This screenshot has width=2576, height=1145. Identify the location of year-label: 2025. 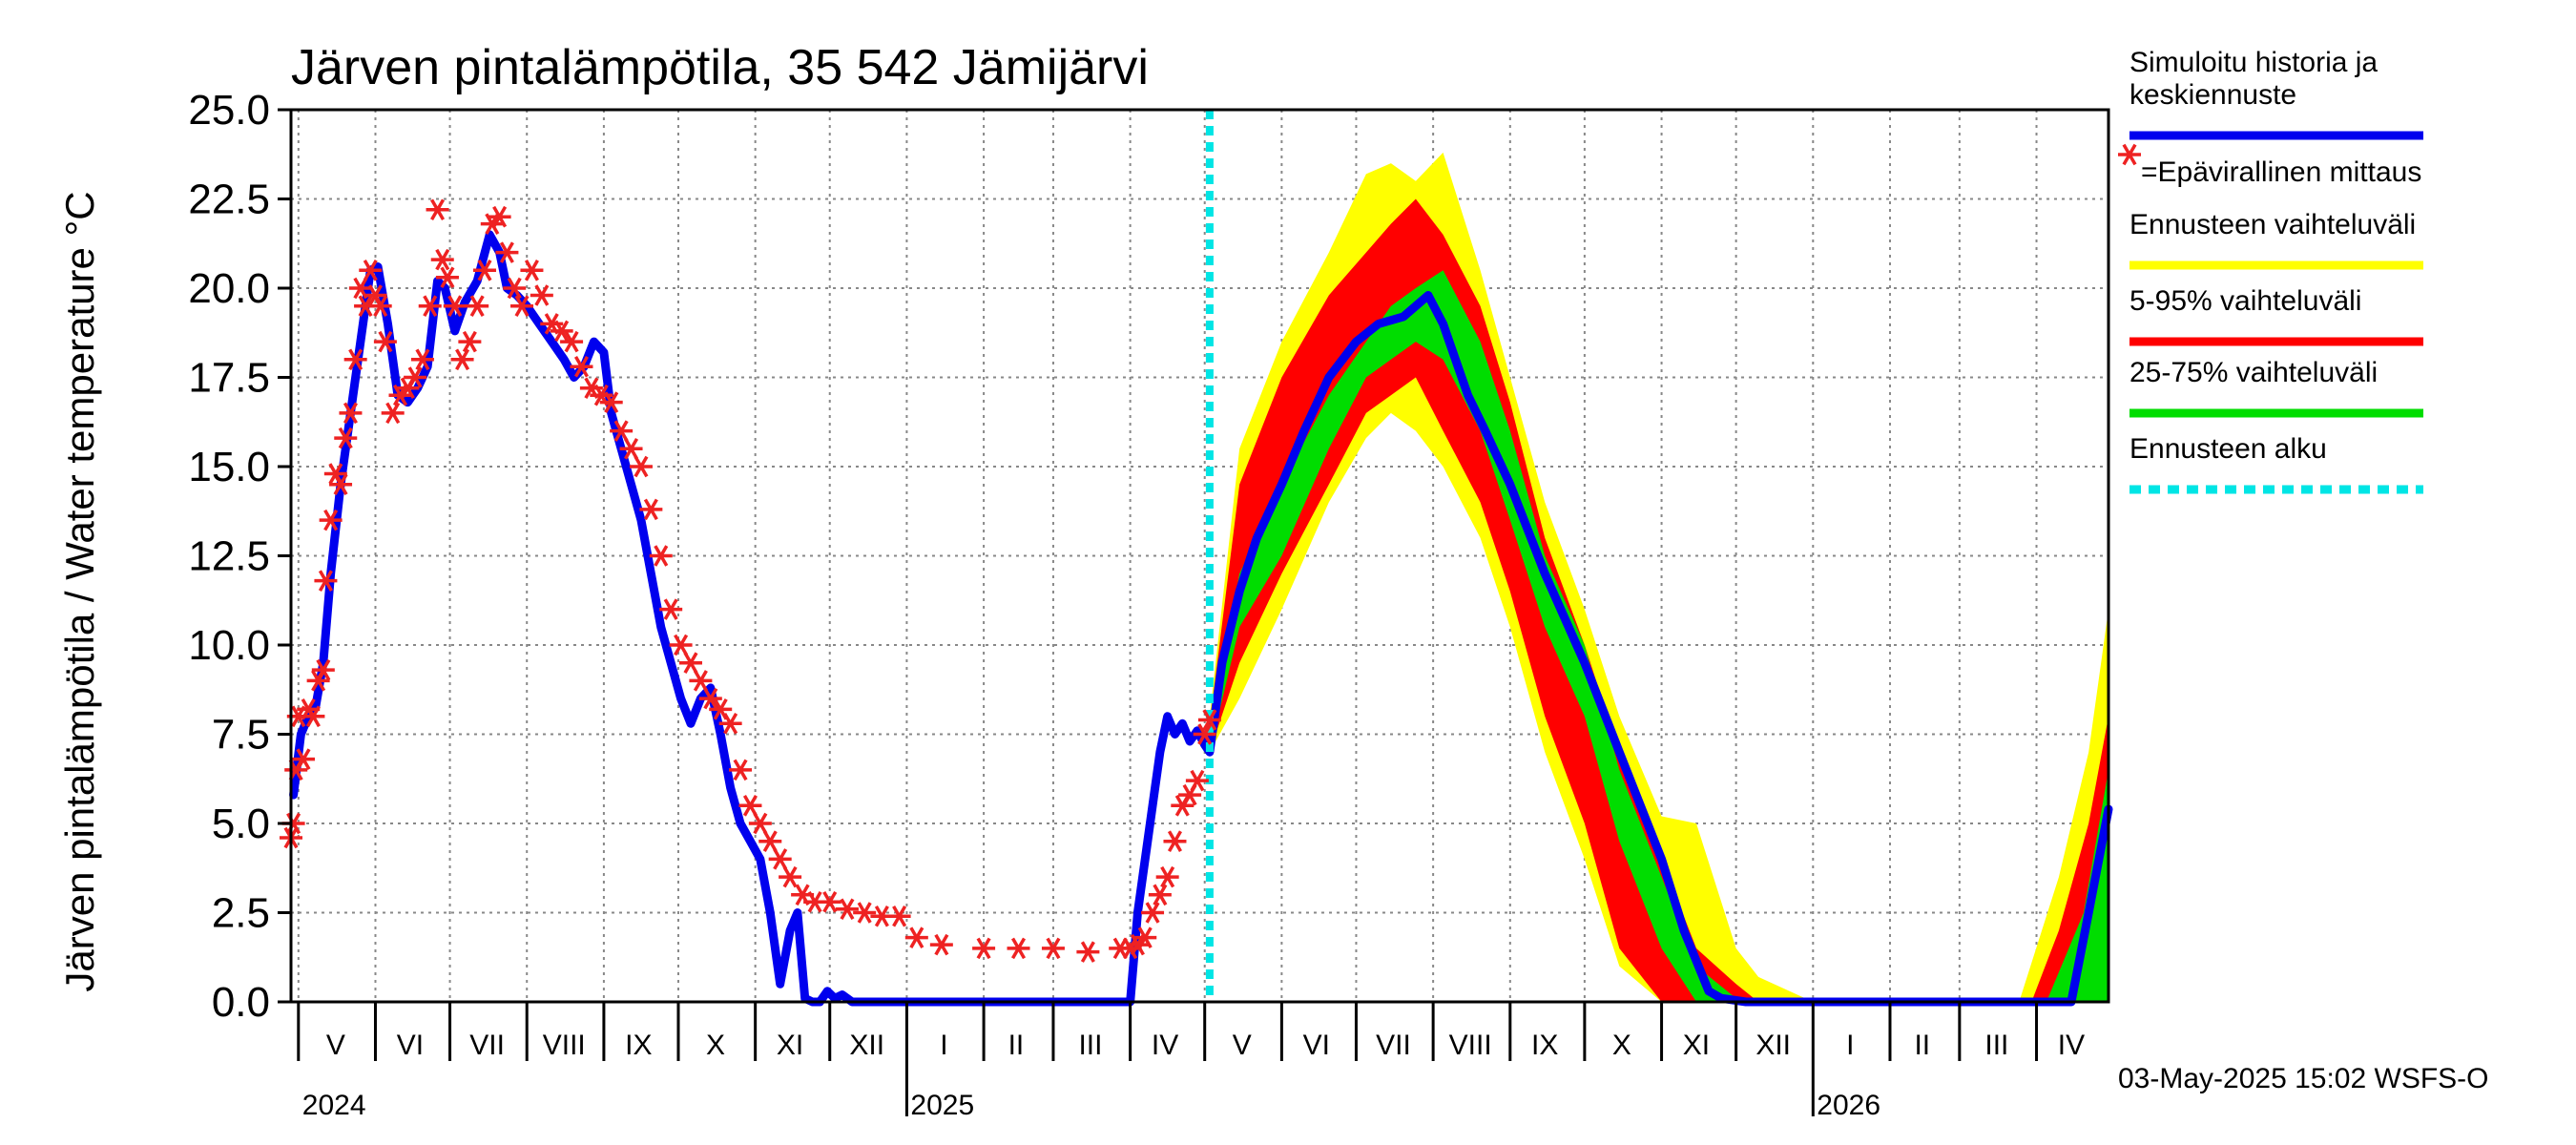
(942, 1105).